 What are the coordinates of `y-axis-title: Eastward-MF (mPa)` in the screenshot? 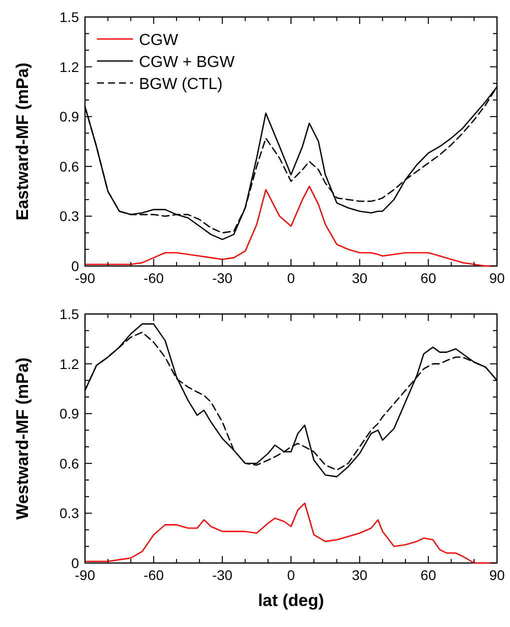 It's located at (22, 141).